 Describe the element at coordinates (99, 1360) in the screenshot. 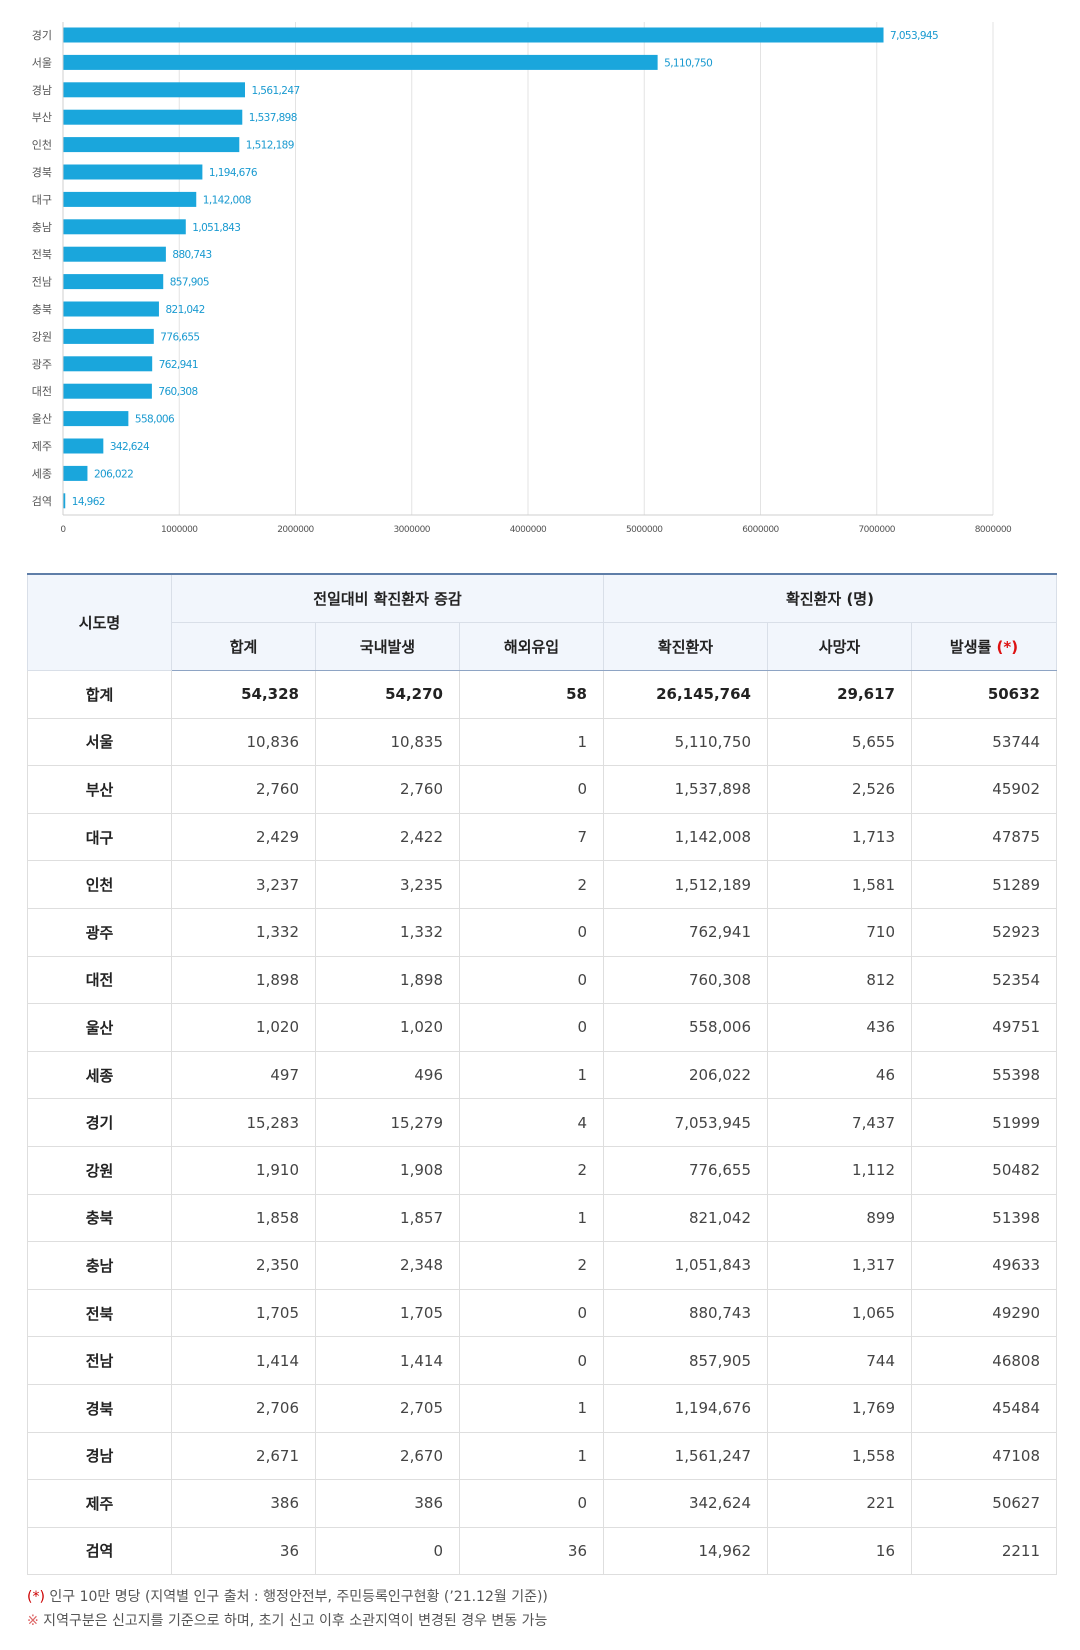

I see `cell-region: 전남` at that location.